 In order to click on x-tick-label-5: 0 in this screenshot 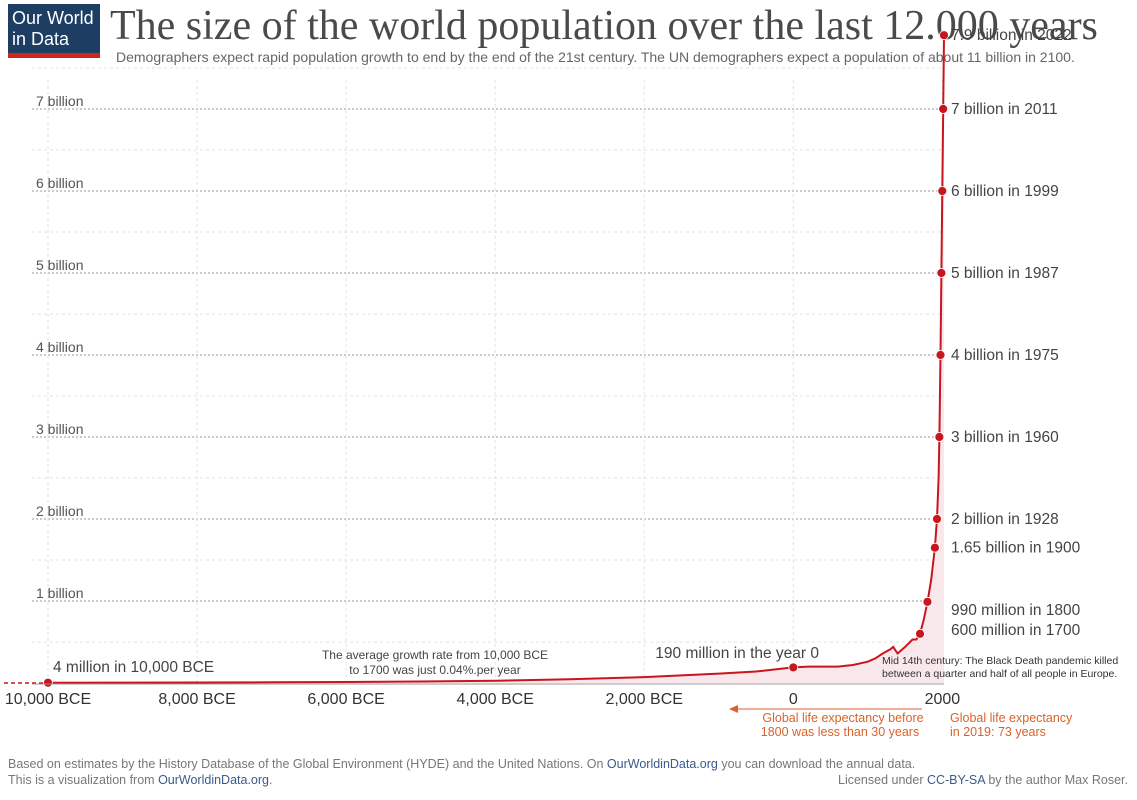, I will do `click(793, 699)`.